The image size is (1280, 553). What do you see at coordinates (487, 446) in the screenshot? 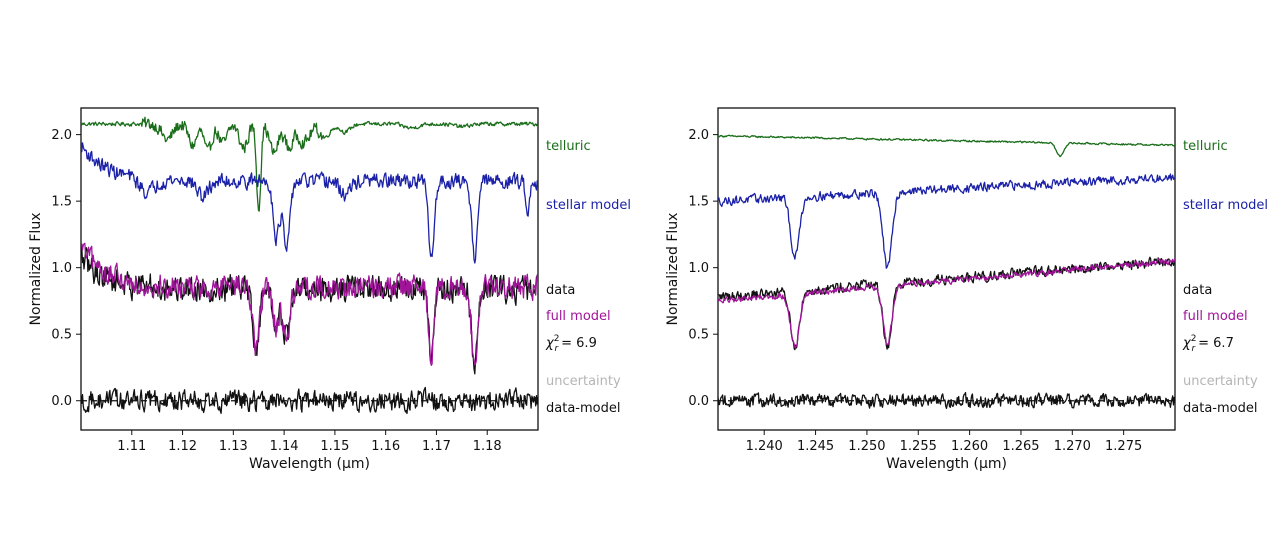
I see `x-tick-label: 1.18` at bounding box center [487, 446].